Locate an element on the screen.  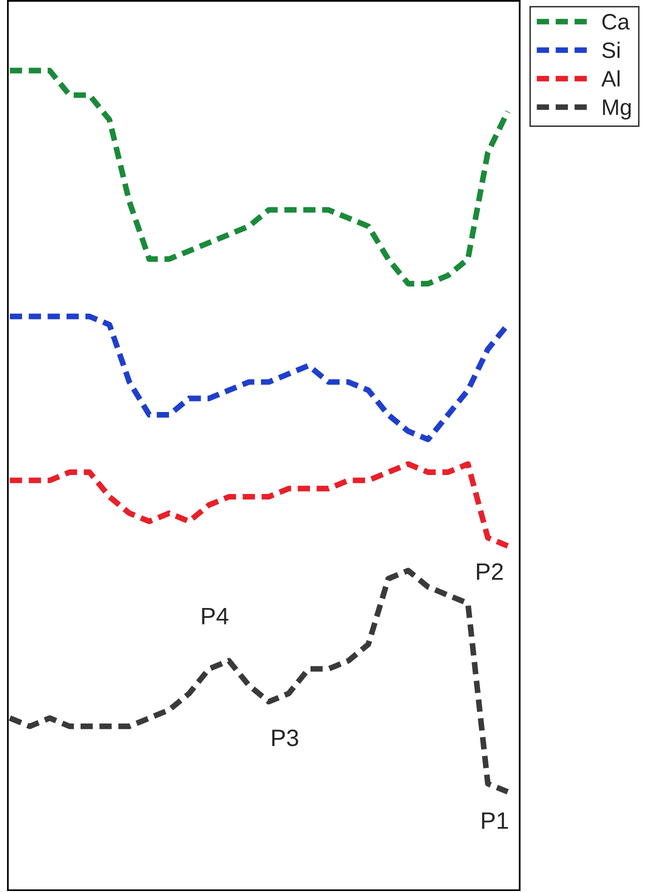
annotation: P3 is located at coordinates (285, 738).